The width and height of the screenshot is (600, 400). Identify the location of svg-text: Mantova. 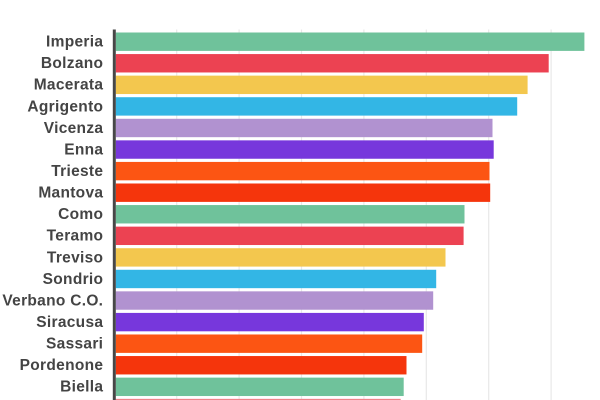
(70, 193).